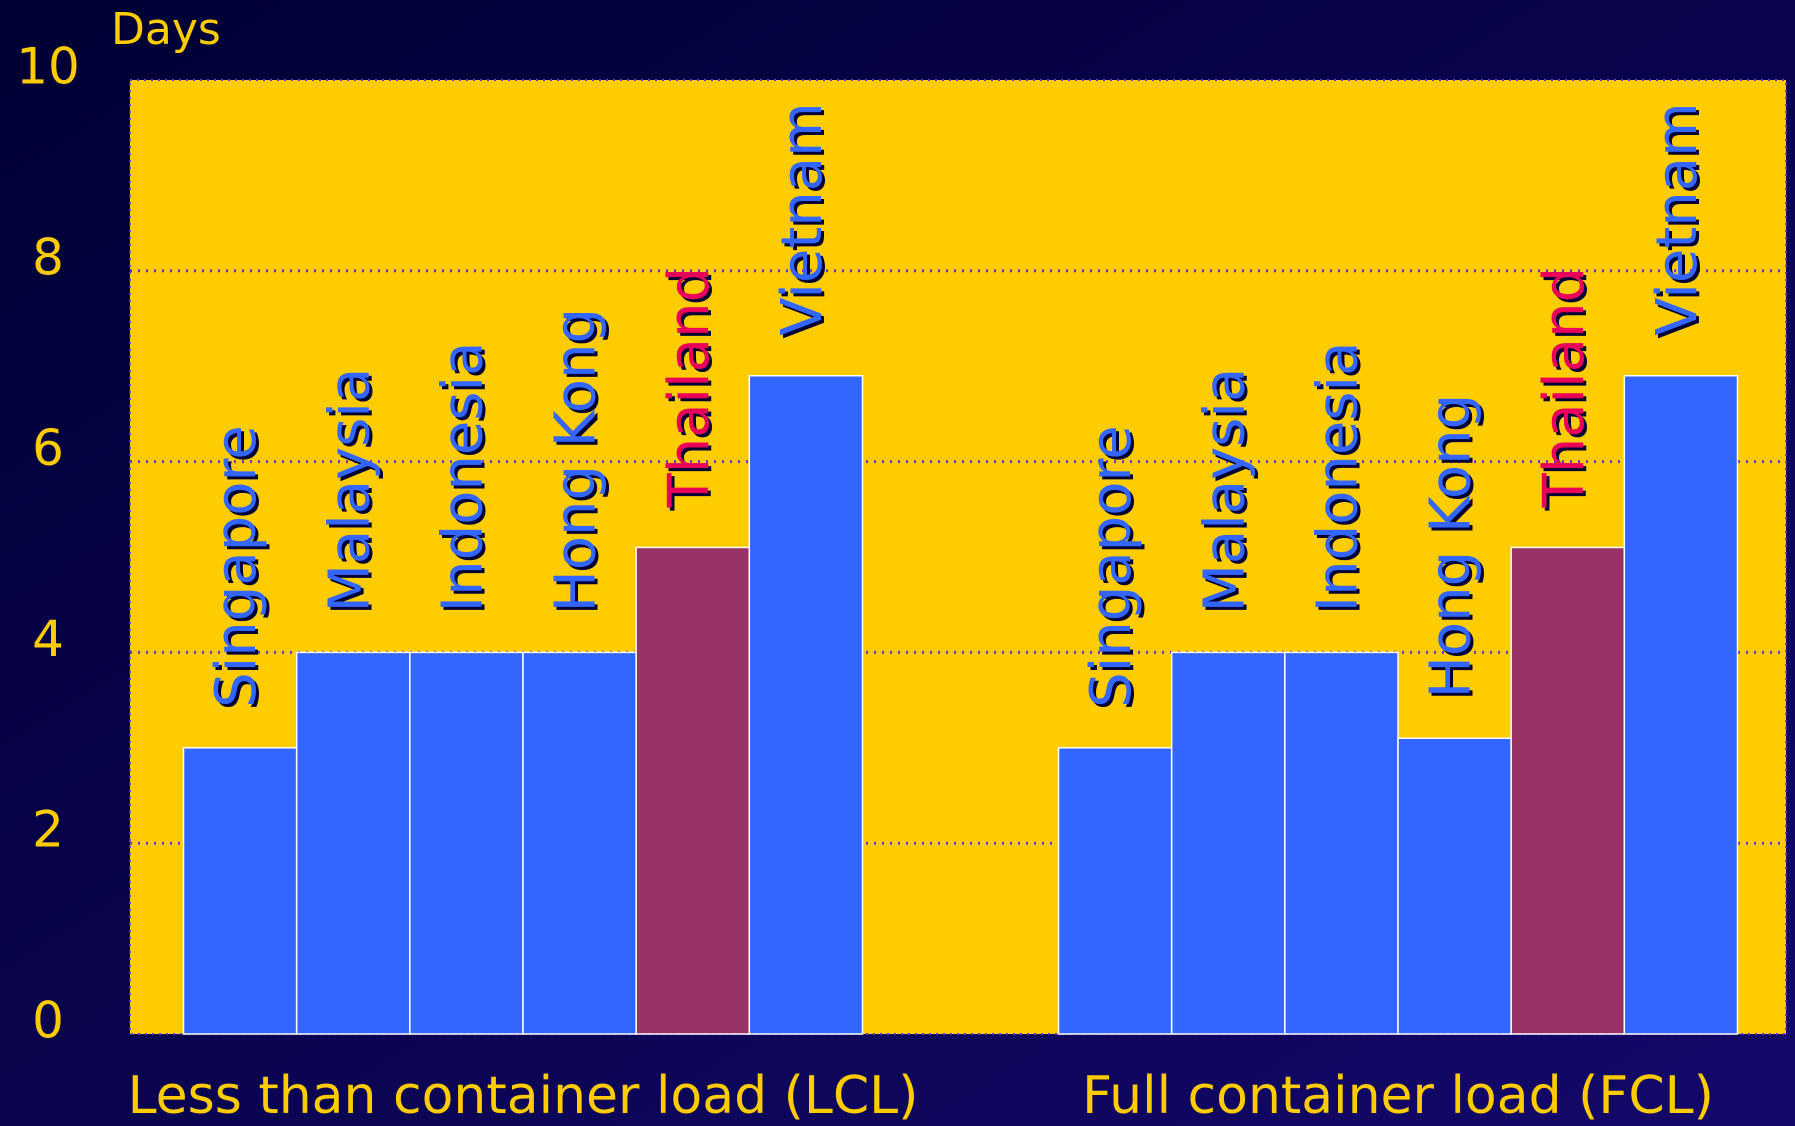  Describe the element at coordinates (1398, 1096) in the screenshot. I see `x-tick-label: Full container load (FCL)` at that location.